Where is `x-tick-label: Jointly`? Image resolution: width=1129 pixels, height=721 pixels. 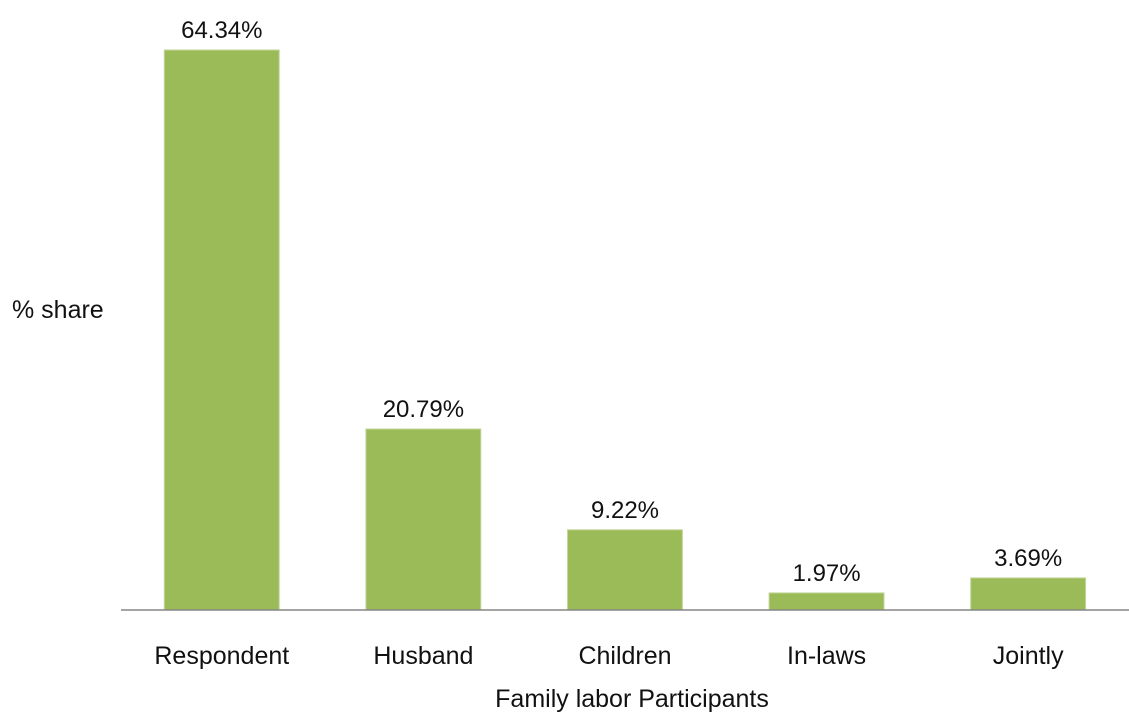 x-tick-label: Jointly is located at coordinates (1028, 656).